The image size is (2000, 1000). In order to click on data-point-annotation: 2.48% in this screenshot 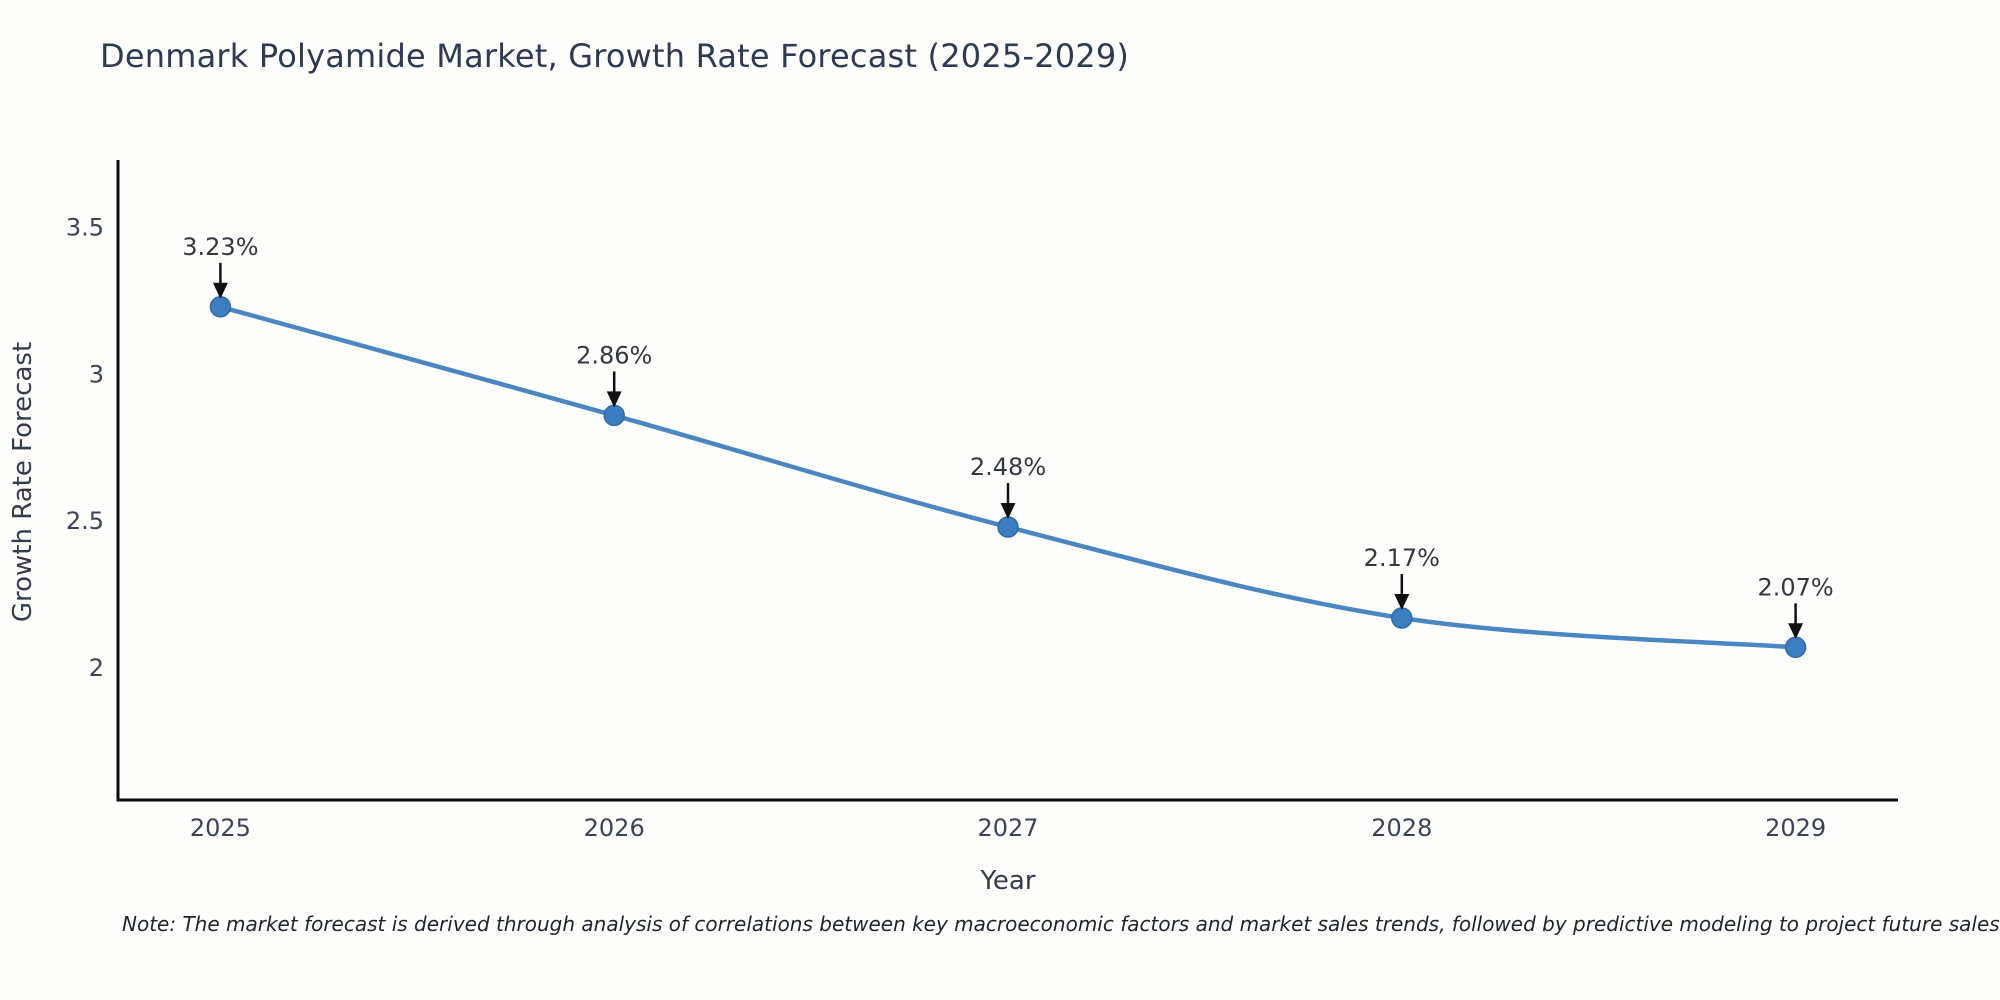, I will do `click(1008, 467)`.